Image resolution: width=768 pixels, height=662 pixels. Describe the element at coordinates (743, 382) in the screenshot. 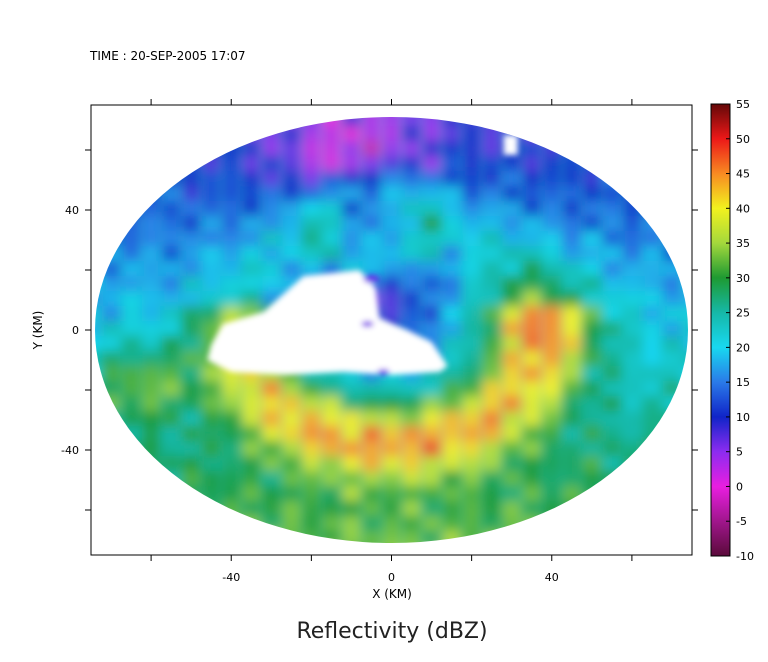

I see `colorbar-tick-label: 15` at that location.